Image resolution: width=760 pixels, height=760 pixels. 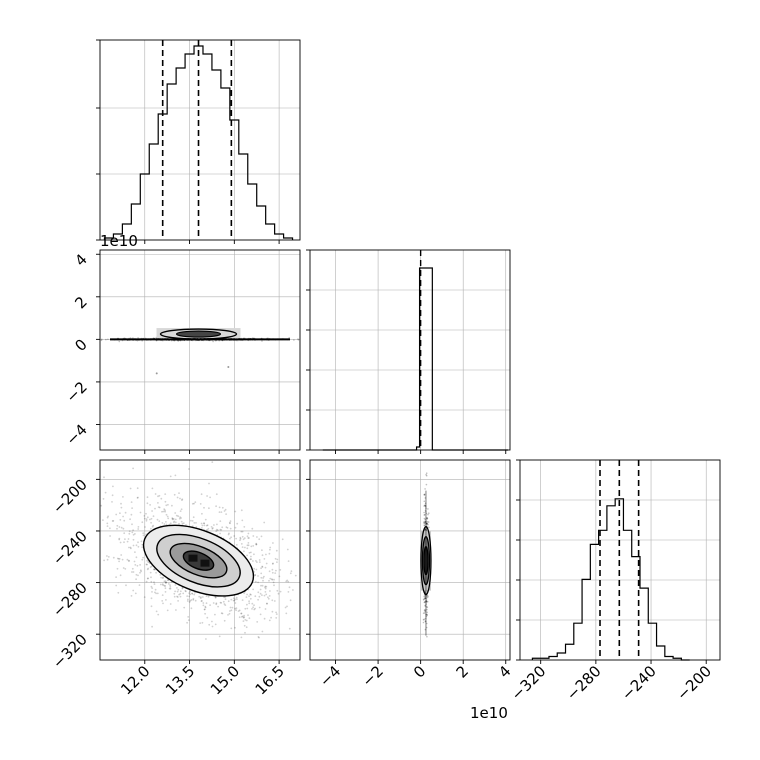 I want to click on hist-param3-step-line, so click(x=610, y=579).